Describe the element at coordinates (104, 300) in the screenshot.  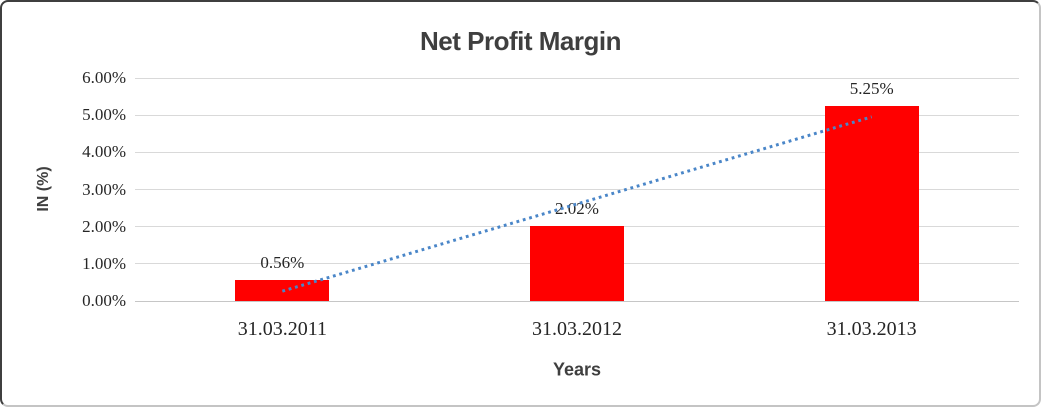
I see `y-tick-label: 0.00%` at that location.